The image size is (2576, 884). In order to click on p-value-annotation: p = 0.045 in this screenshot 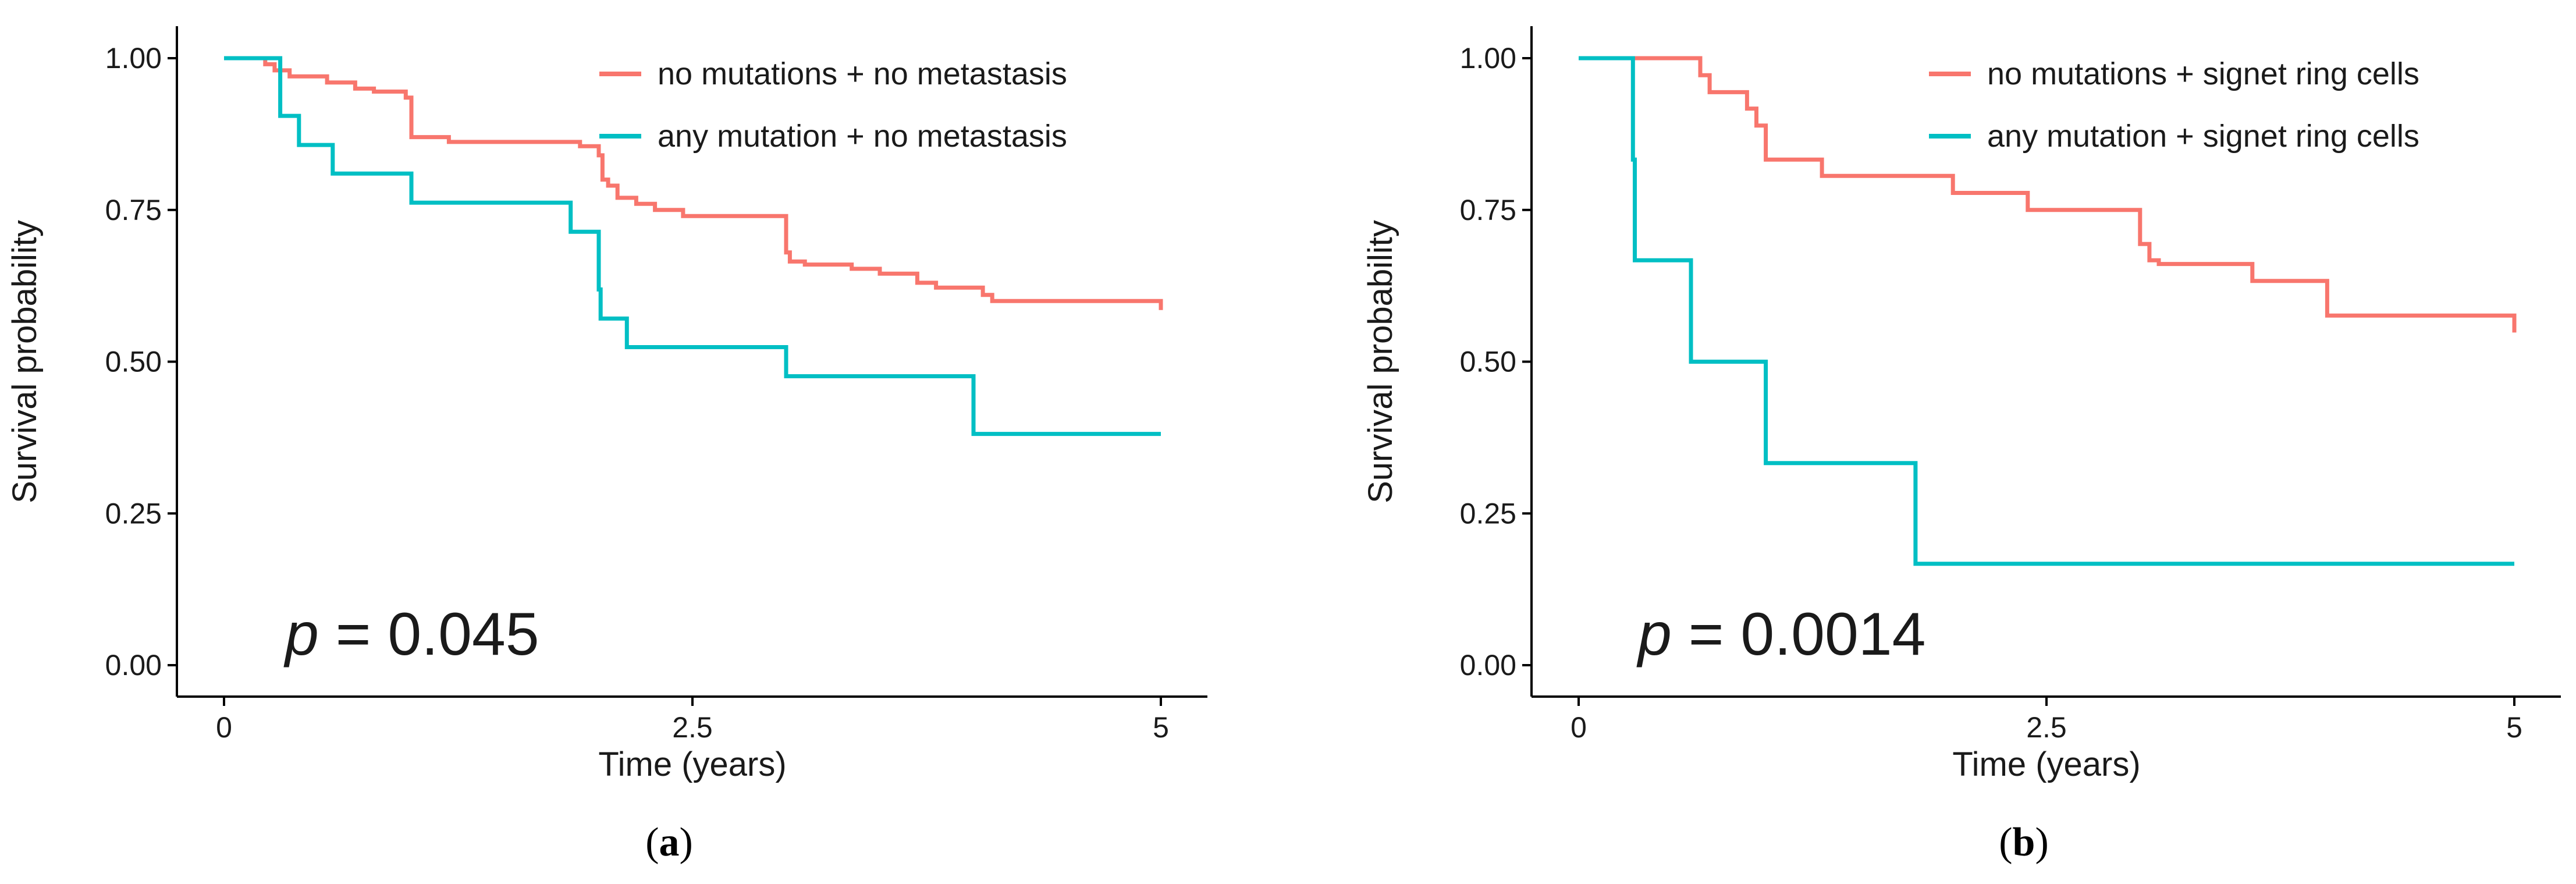, I will do `click(411, 634)`.